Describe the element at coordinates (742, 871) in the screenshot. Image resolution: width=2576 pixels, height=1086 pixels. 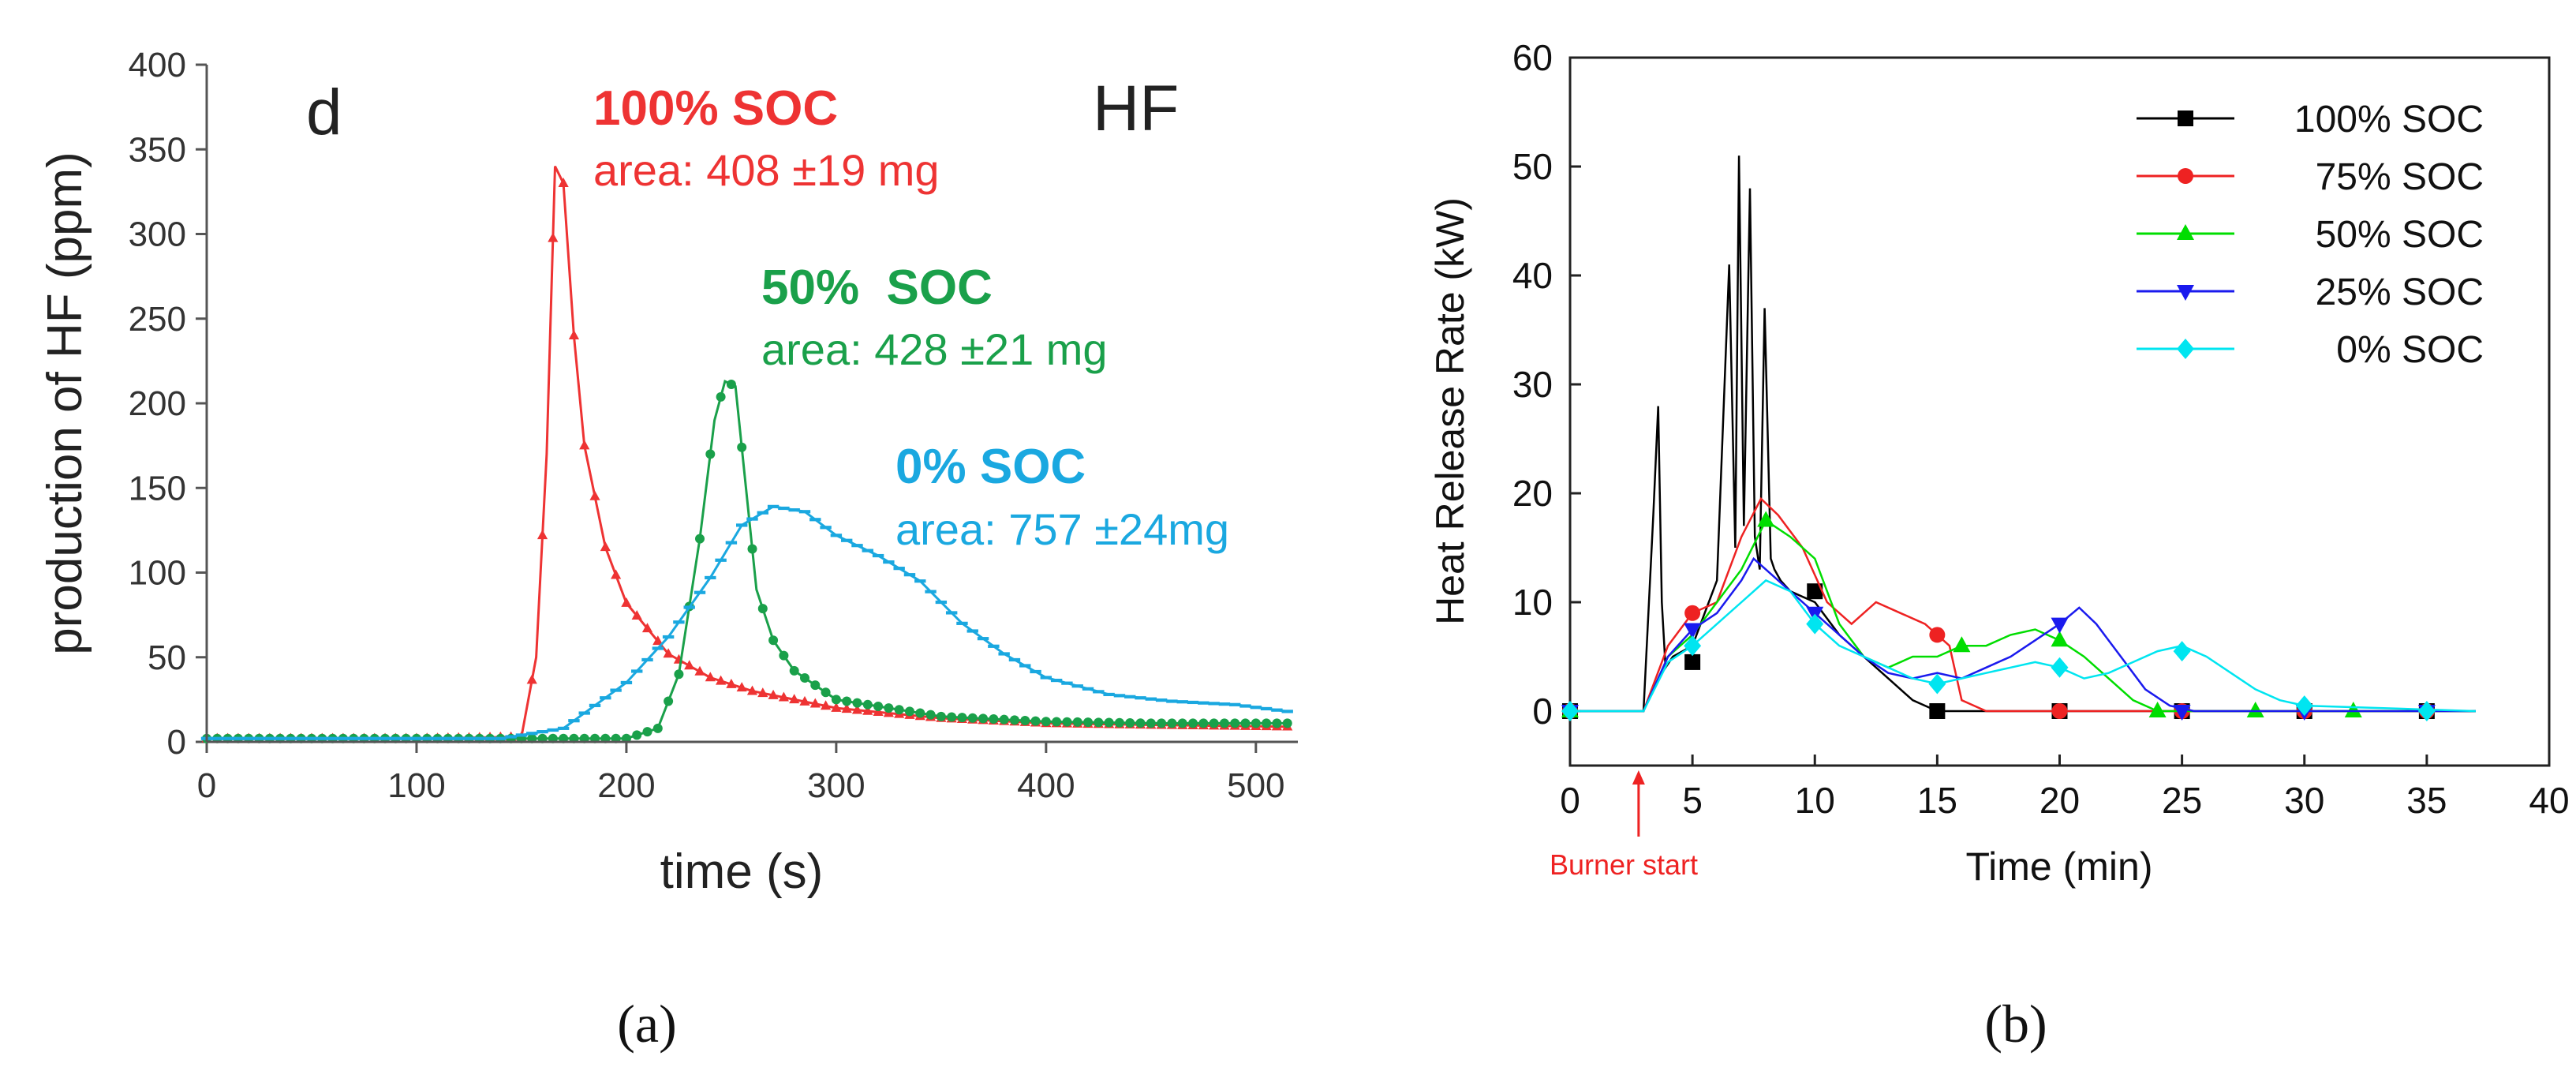
I see `panel-a-xlabel: time (s)` at that location.